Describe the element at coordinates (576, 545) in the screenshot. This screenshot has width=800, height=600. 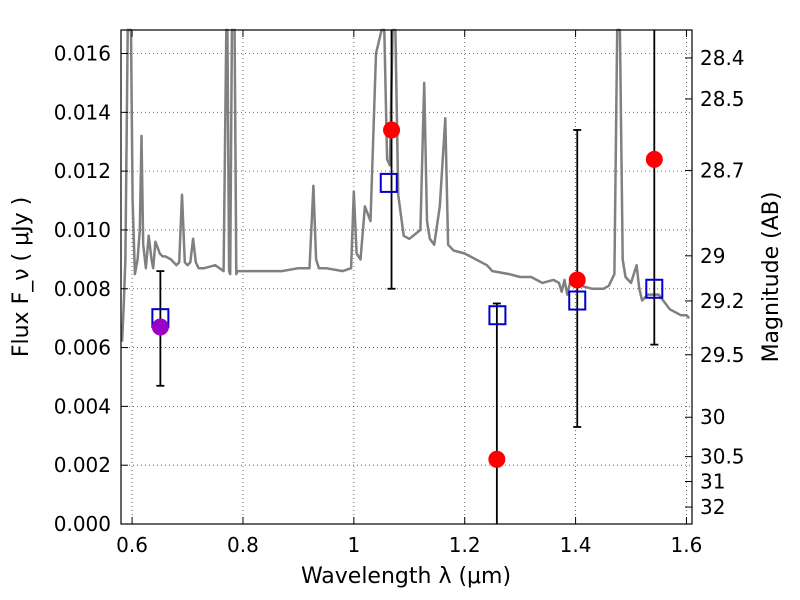
I see `x-tick-label: 1.4` at that location.